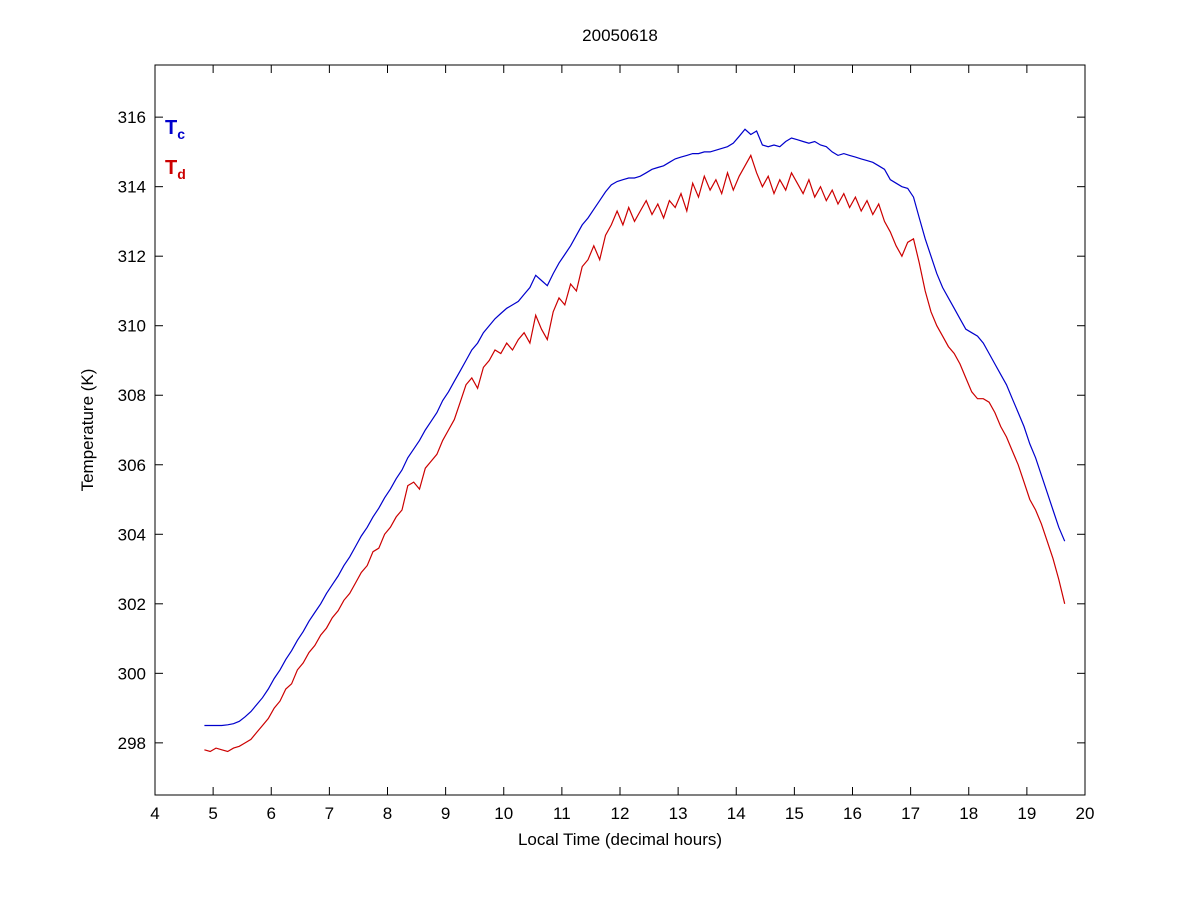 This screenshot has height=900, width=1200. I want to click on x-tick-label: 16, so click(852, 813).